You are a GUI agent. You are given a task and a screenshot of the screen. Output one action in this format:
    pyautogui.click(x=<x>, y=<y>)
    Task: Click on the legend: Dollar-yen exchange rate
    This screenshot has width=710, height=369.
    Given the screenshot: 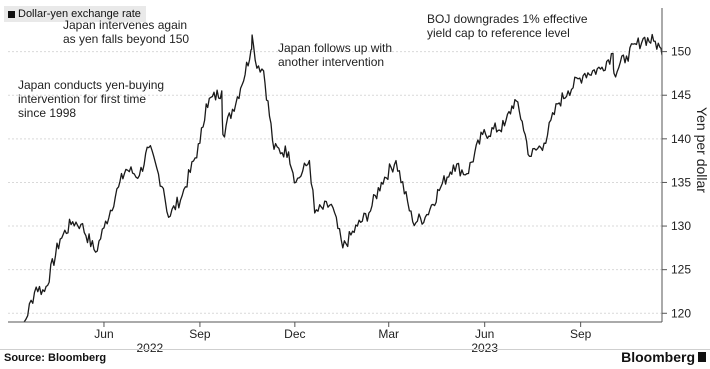 What is the action you would take?
    pyautogui.click(x=75, y=14)
    